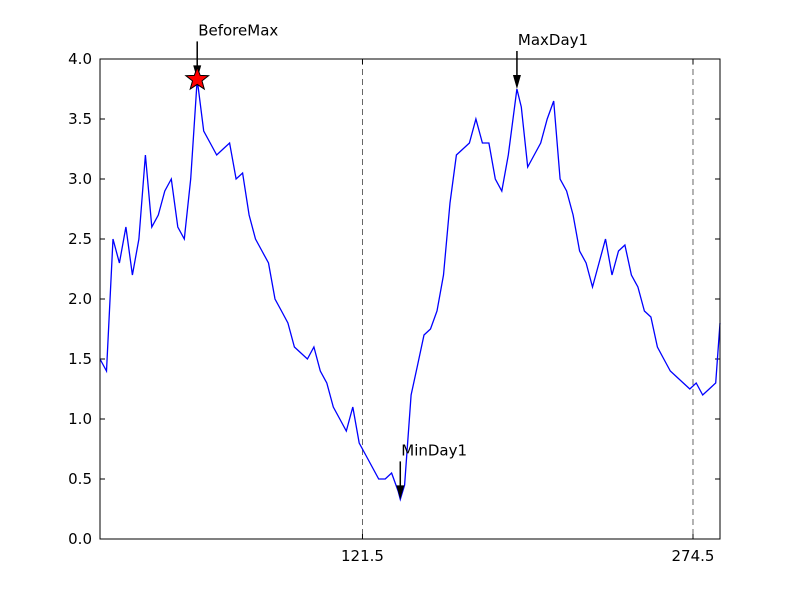  I want to click on y-tick-label: 2.5, so click(80, 239).